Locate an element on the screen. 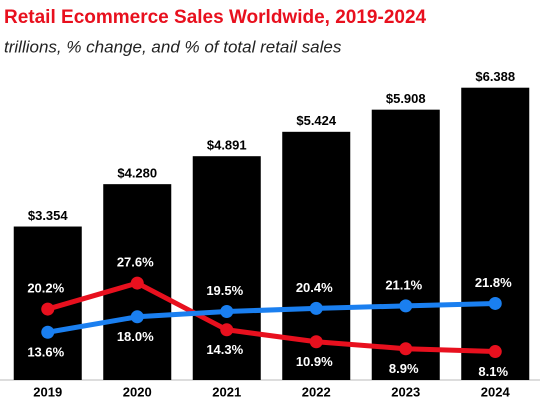 The image size is (540, 402). line is located at coordinates (271, 317).